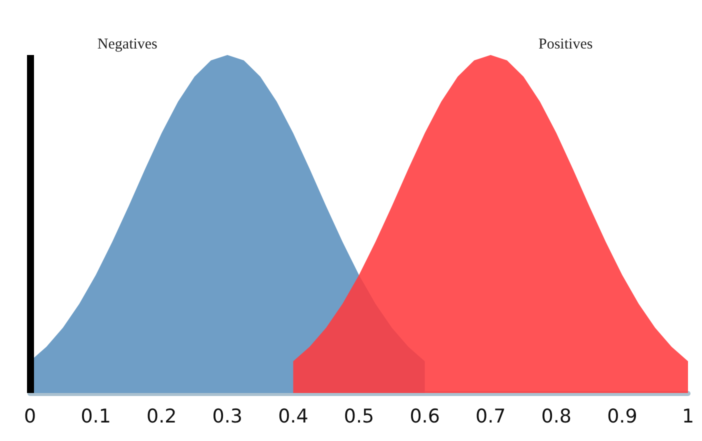 The width and height of the screenshot is (702, 441). What do you see at coordinates (227, 417) in the screenshot?
I see `x-tick-label: 0.3` at bounding box center [227, 417].